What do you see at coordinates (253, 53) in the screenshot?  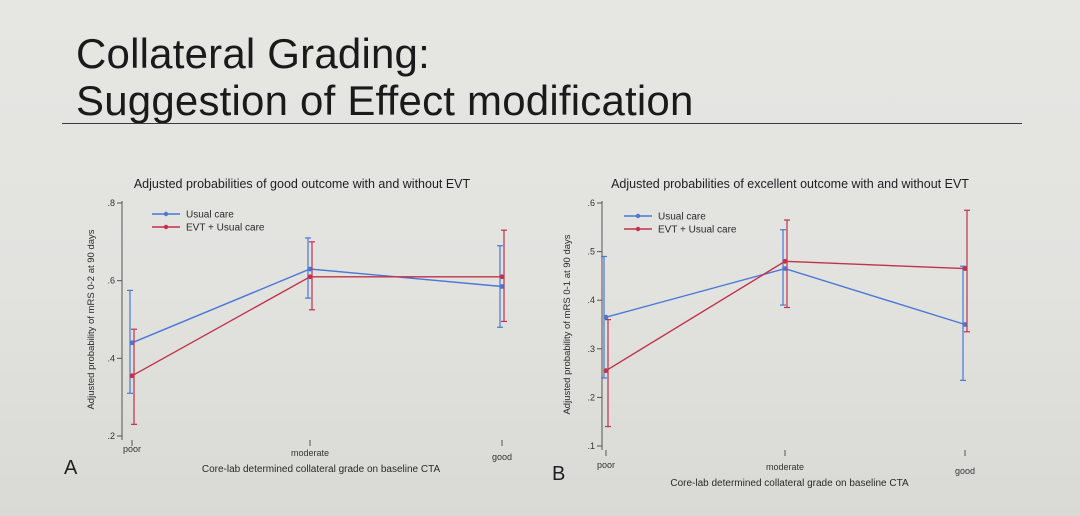 I see `slide-title-line-1: Collateral Grading:` at bounding box center [253, 53].